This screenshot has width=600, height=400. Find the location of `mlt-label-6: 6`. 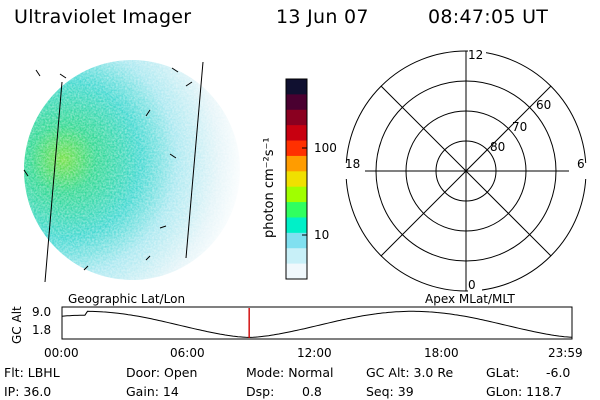

mlt-label-6: 6 is located at coordinates (581, 164).